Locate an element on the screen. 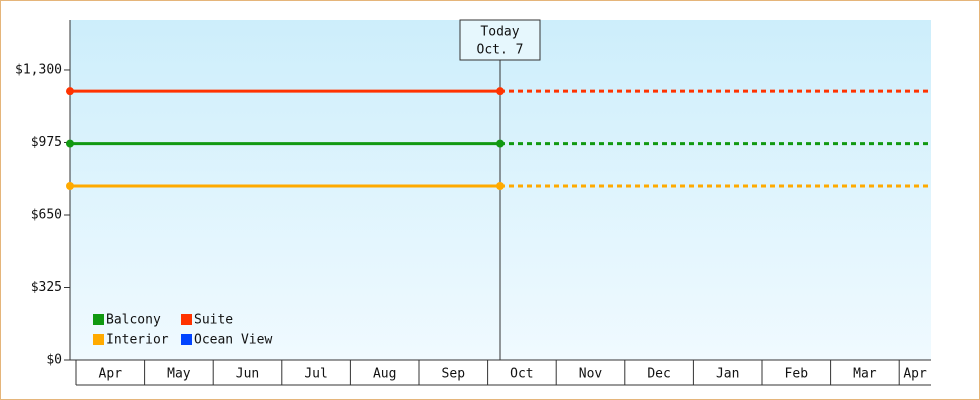 Image resolution: width=980 pixels, height=400 pixels. x-tick-label: Jun is located at coordinates (247, 374).